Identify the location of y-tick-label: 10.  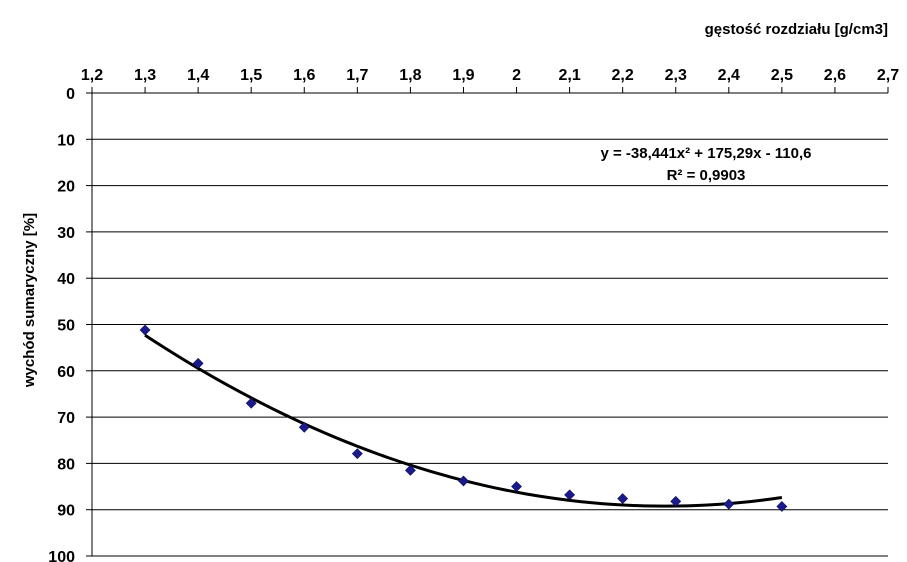
(66, 140).